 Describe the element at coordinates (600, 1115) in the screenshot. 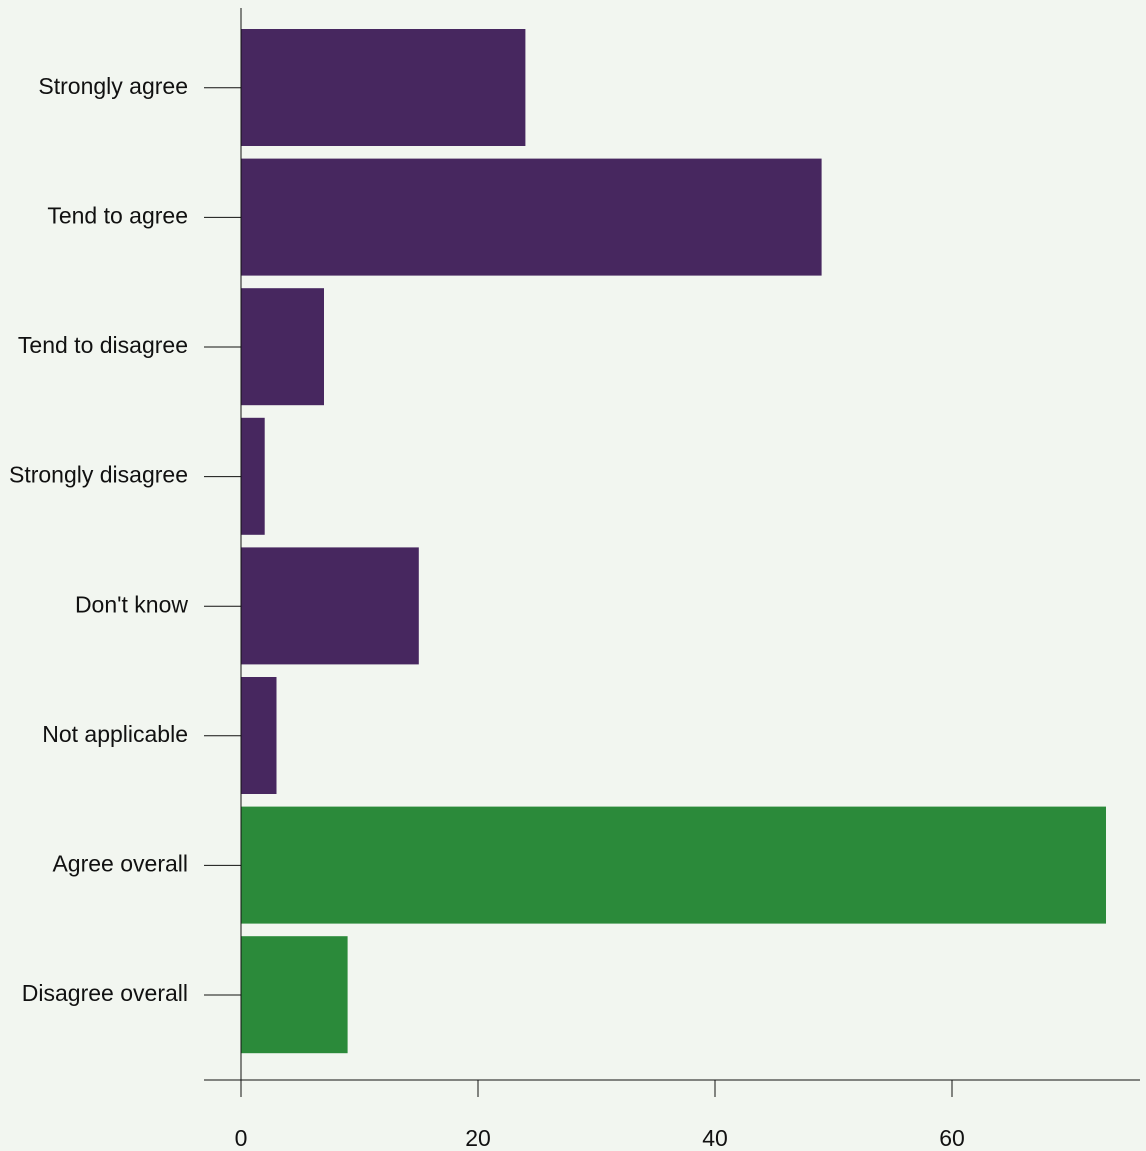

I see `x-axis-labels: 0 20 40 60` at that location.